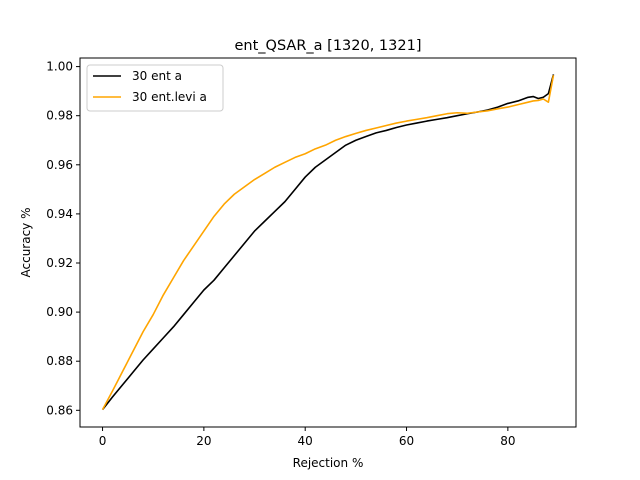 The height and width of the screenshot is (480, 640). Describe the element at coordinates (59, 312) in the screenshot. I see `y-tick-label: 0.90` at that location.